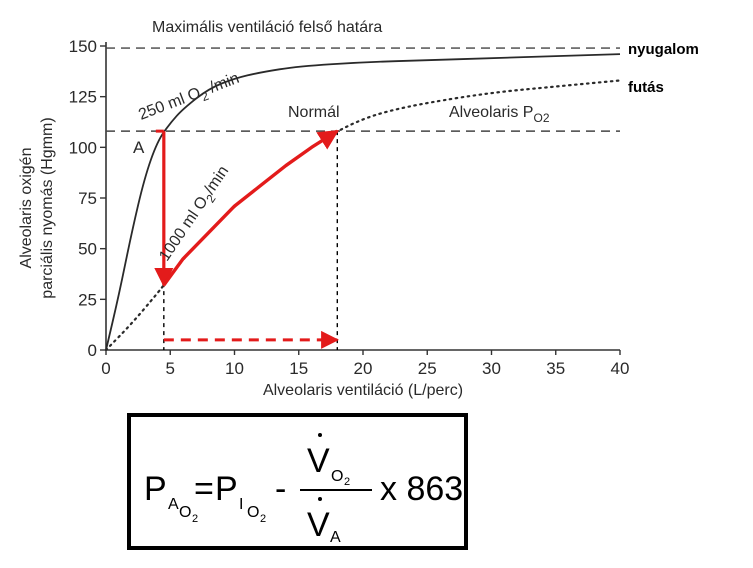 This screenshot has height=568, width=753. I want to click on highlights, so click(247, 239).